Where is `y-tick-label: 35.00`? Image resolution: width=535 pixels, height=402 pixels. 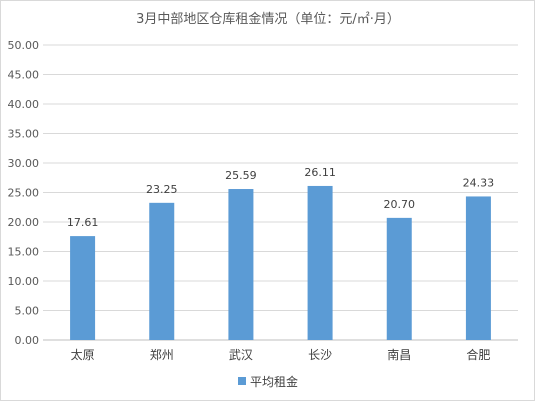
y-tick-label: 35.00 is located at coordinates (24, 134).